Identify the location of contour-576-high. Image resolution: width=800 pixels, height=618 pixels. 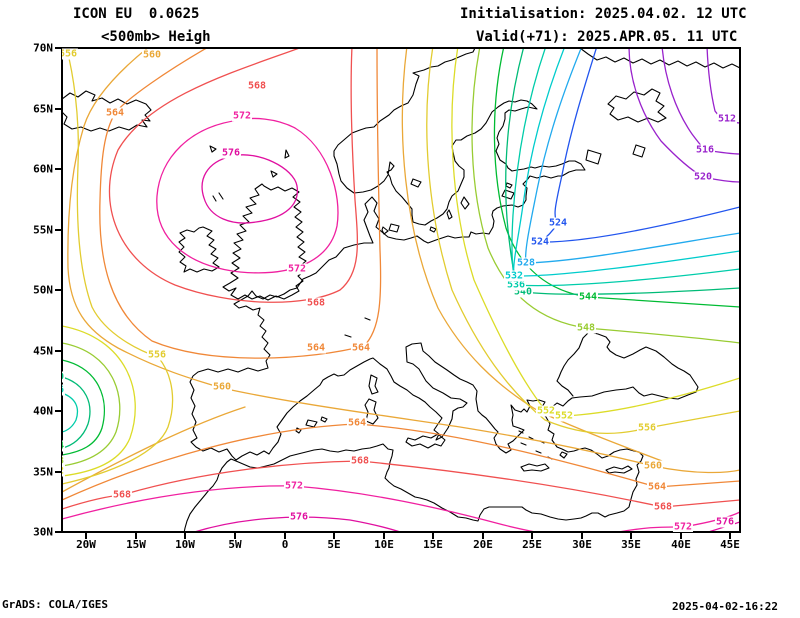
(250, 189).